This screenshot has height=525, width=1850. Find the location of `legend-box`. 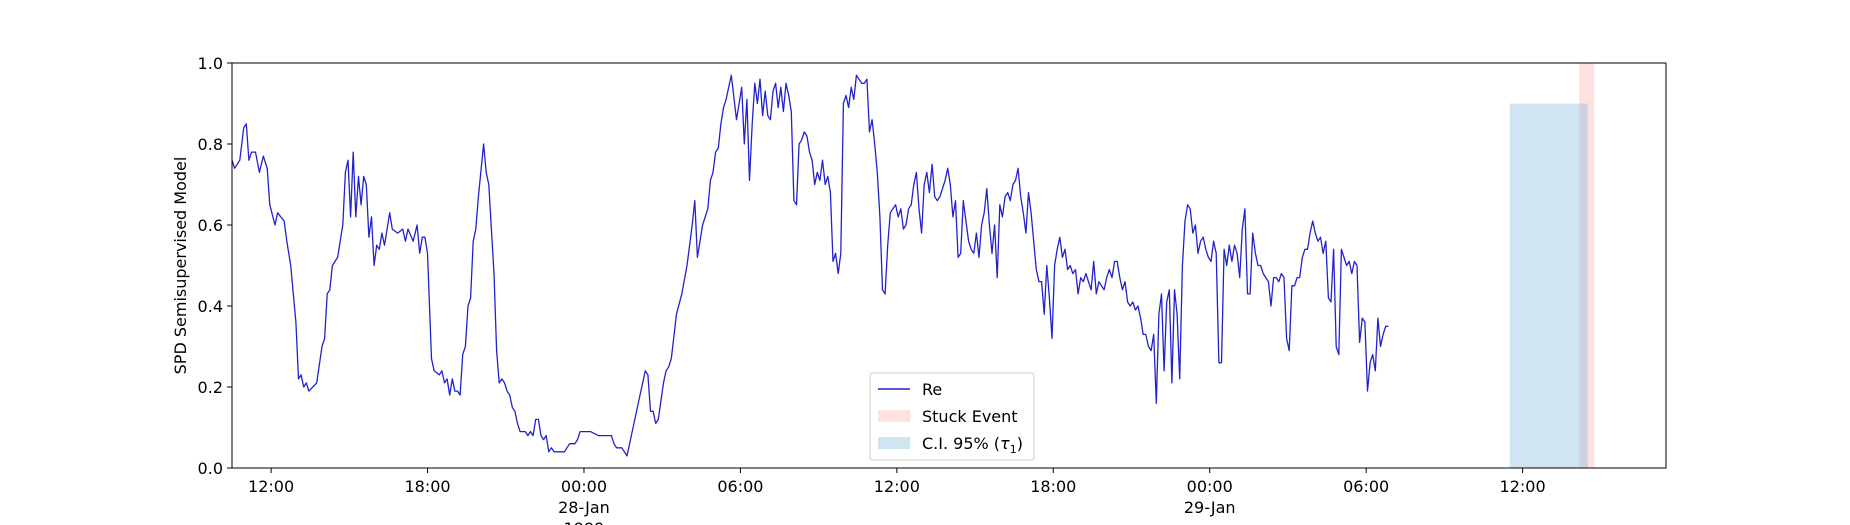

legend-box is located at coordinates (952, 416).